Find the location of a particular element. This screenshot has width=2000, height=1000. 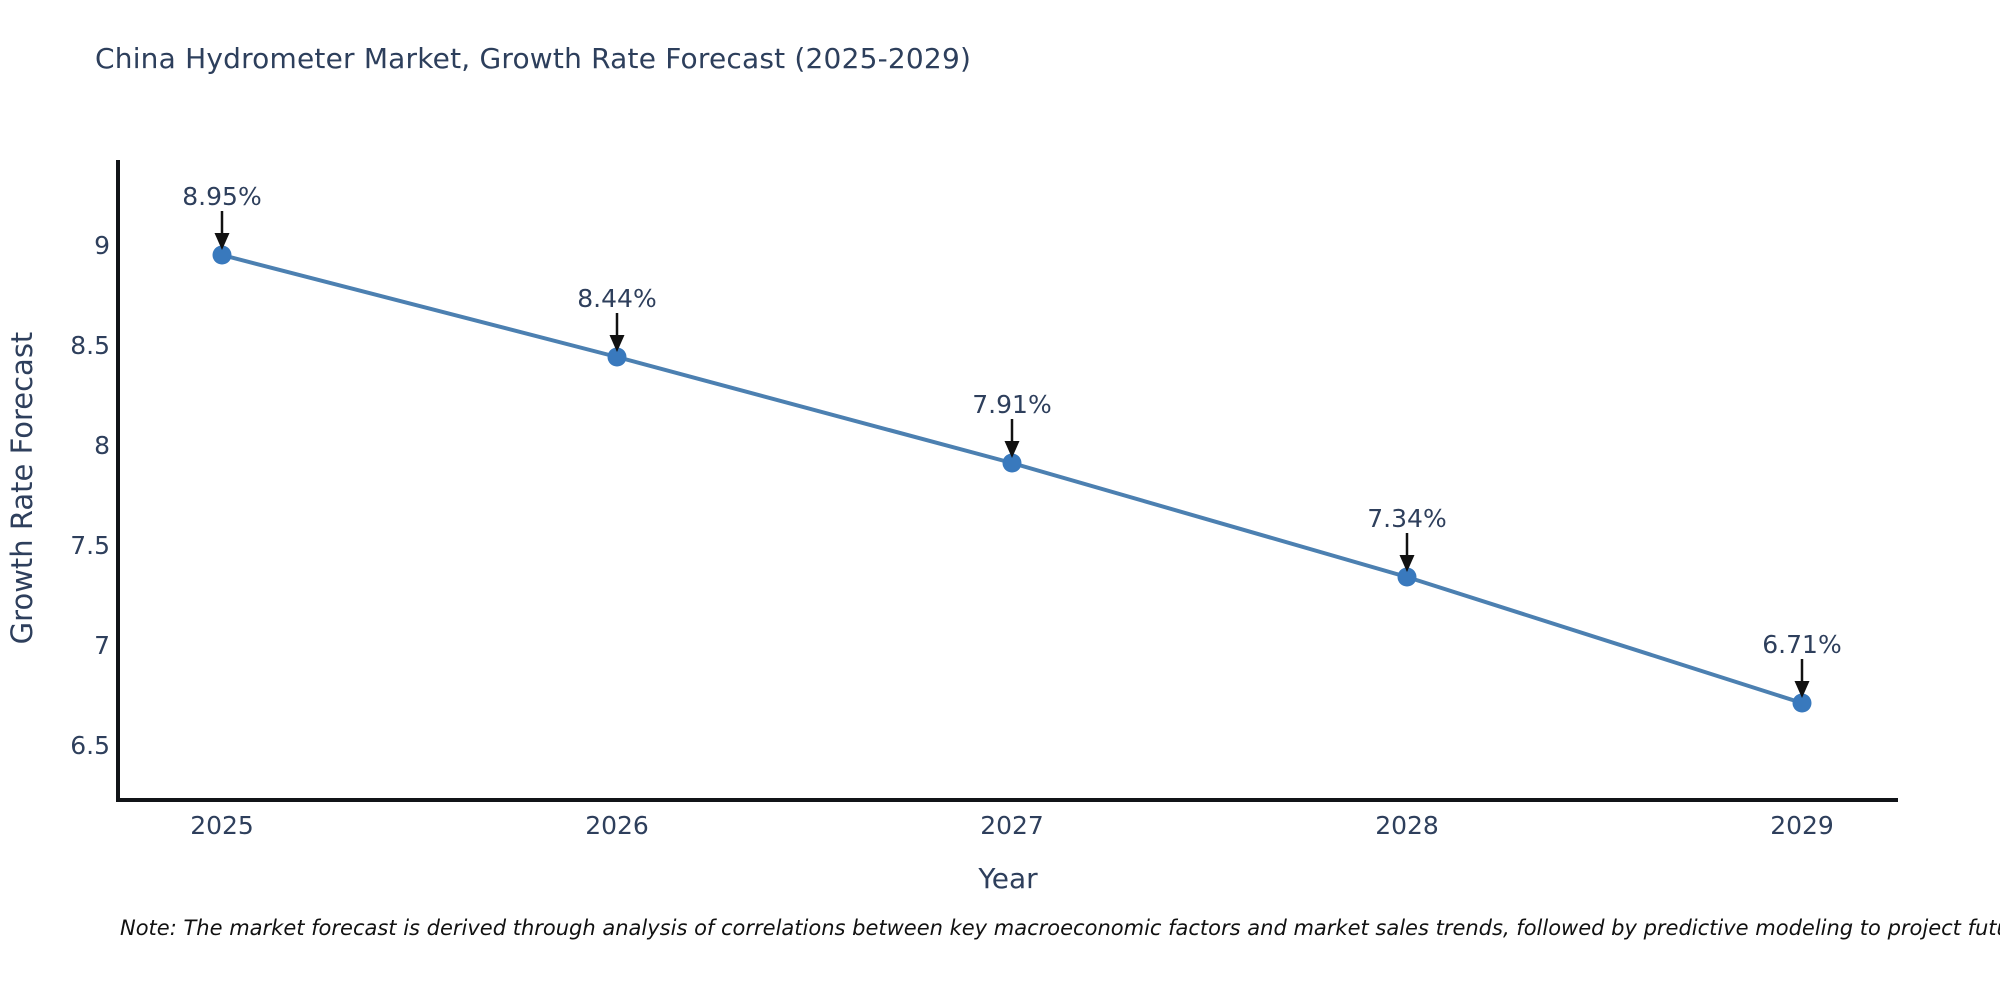

x-tick-label: 2028 is located at coordinates (1407, 825).